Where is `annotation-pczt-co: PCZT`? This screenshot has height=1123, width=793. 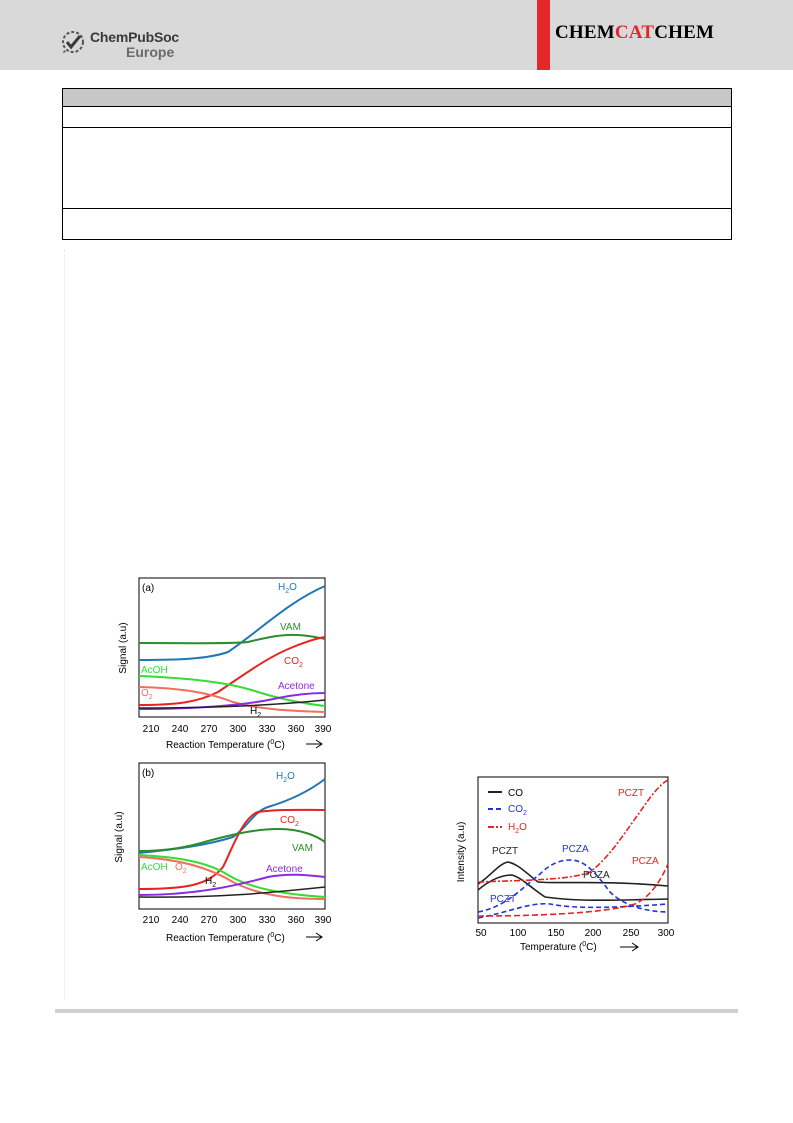 annotation-pczt-co: PCZT is located at coordinates (505, 851).